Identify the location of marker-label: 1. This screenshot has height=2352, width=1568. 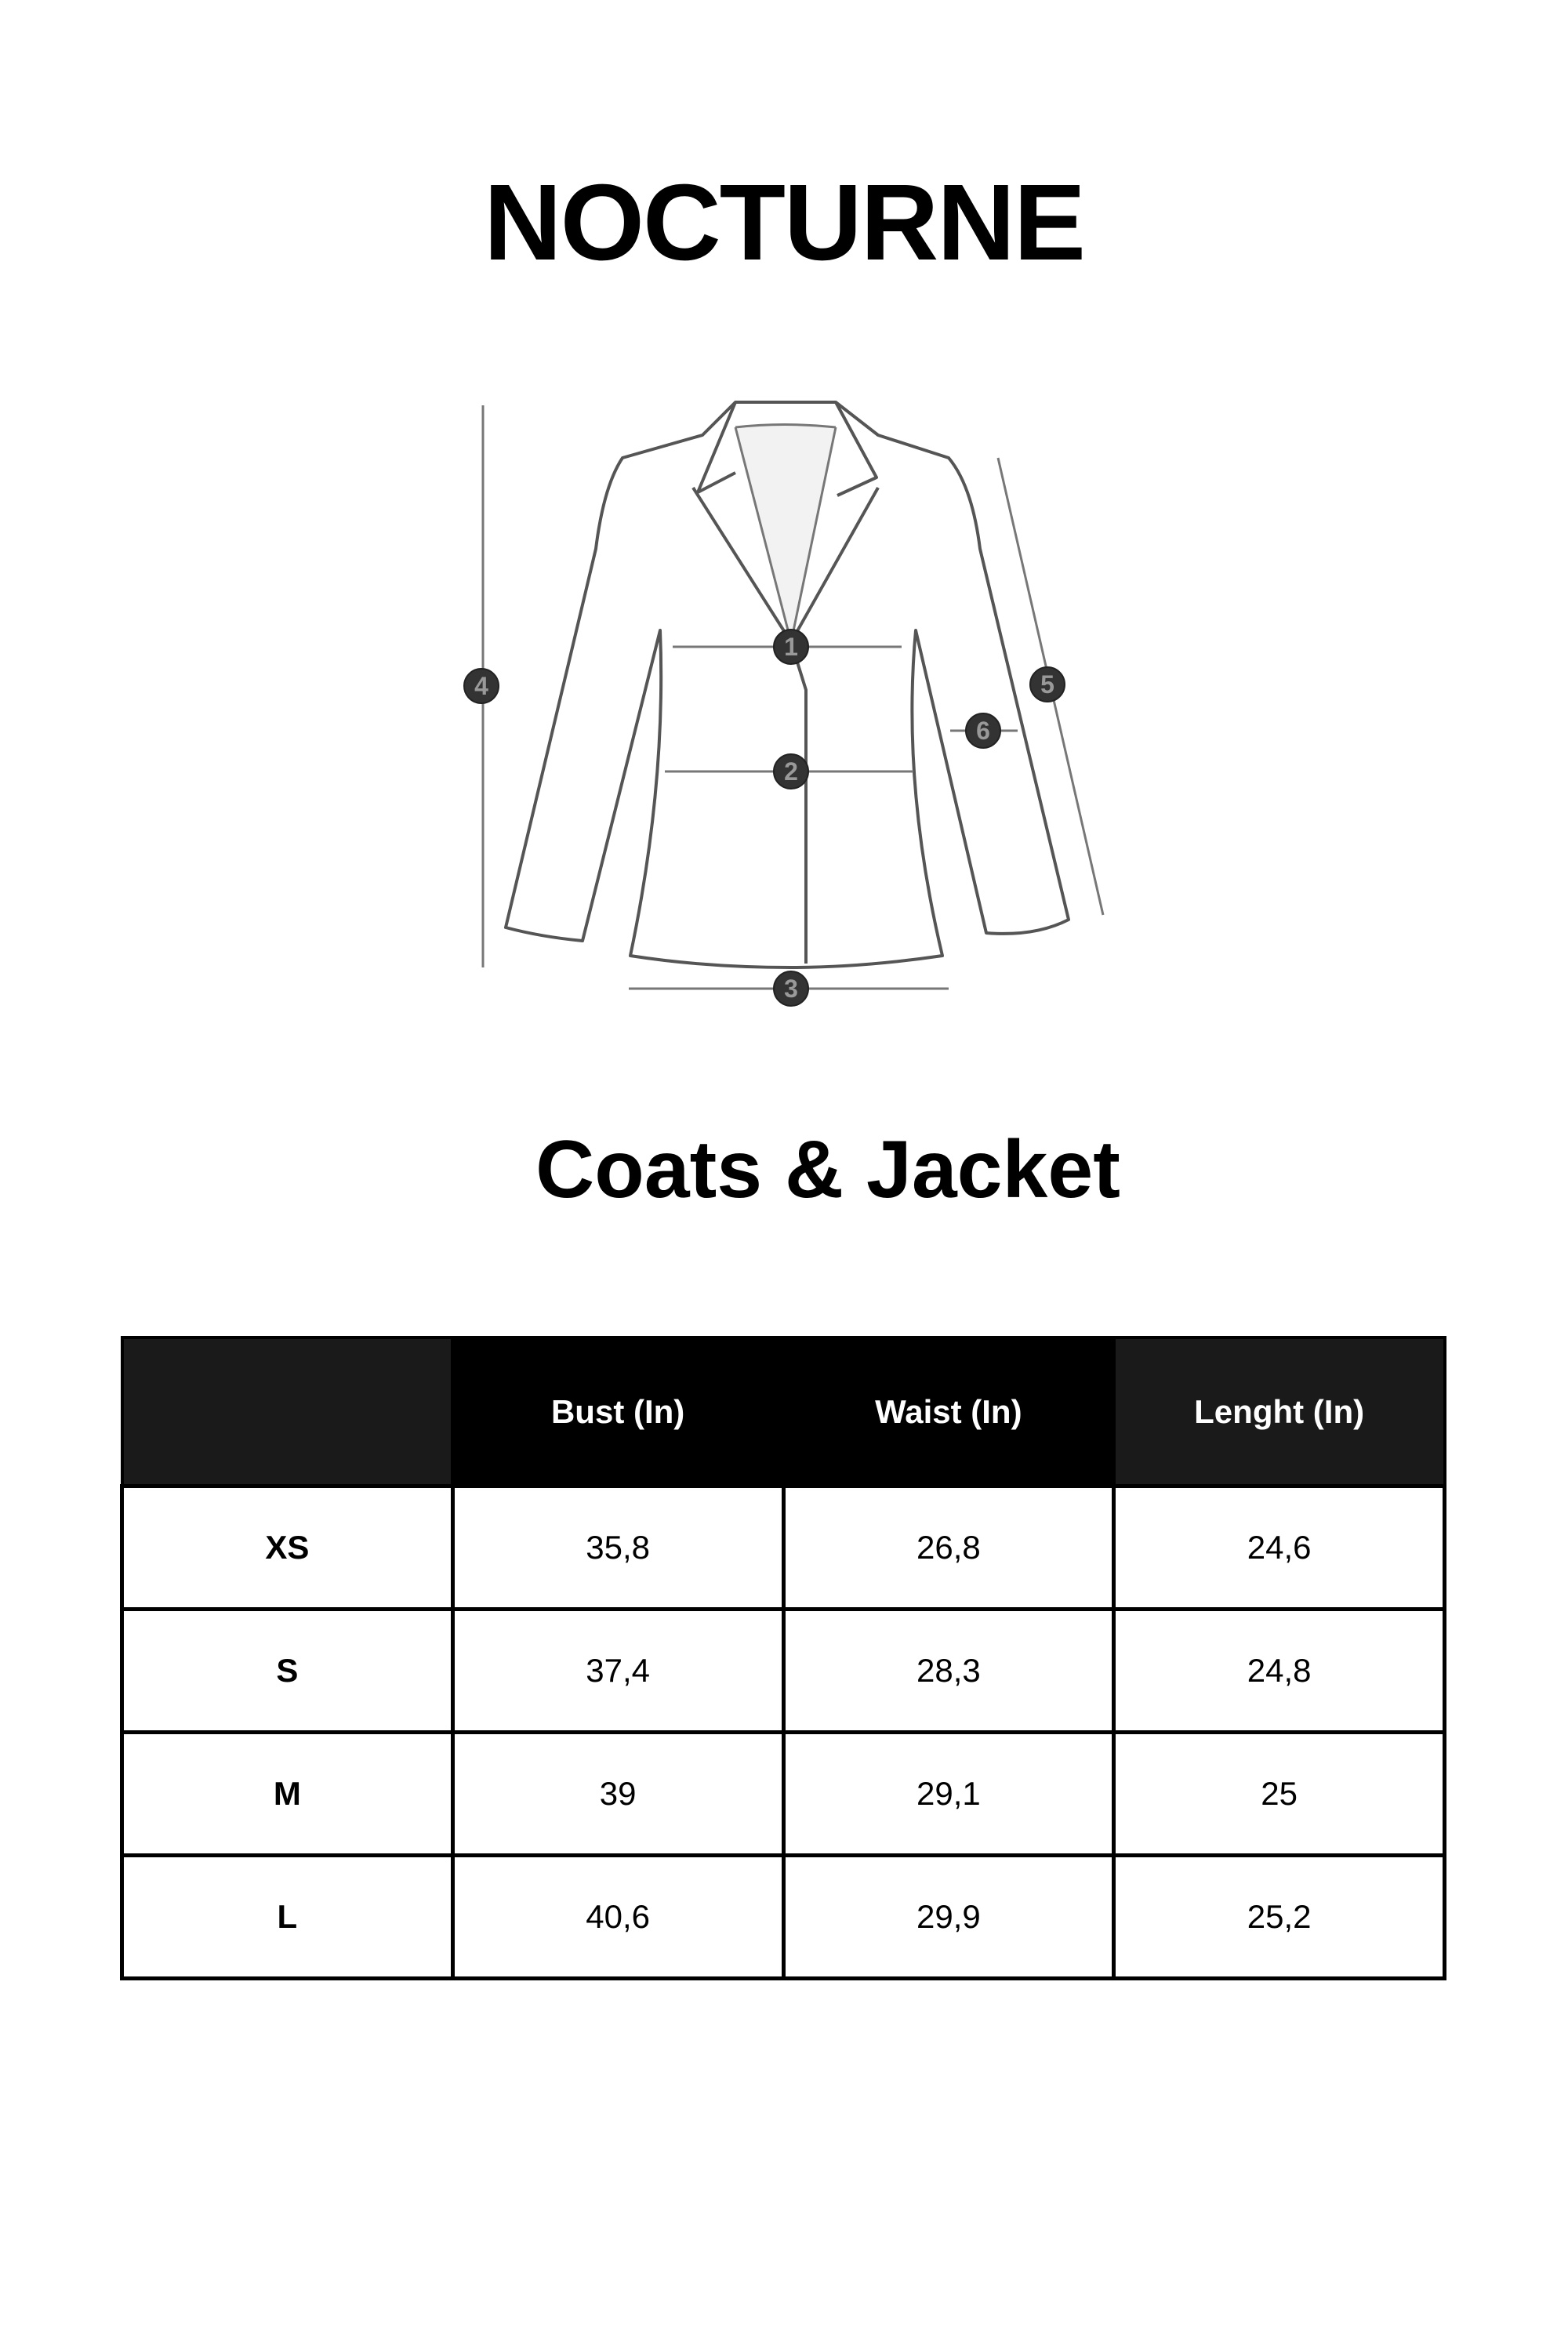
(791, 647).